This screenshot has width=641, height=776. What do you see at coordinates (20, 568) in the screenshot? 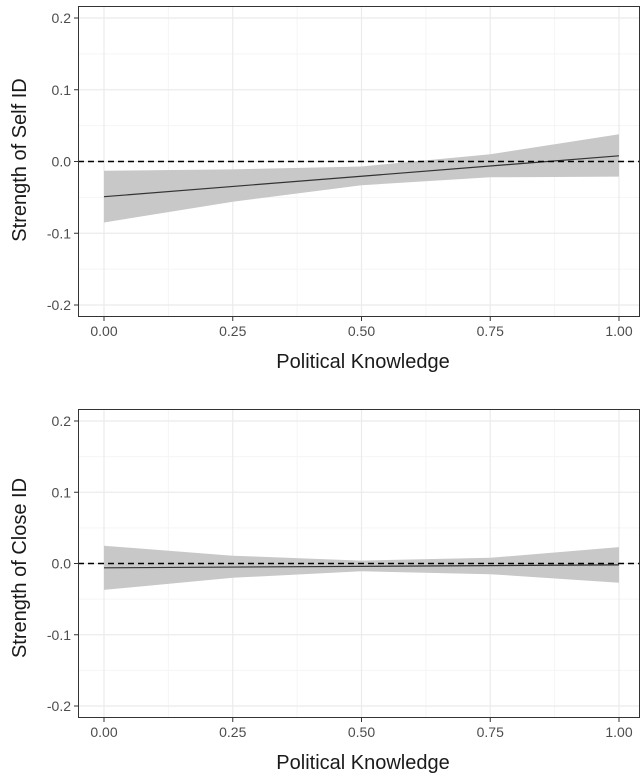
I see `y-axis-title: Strength of Close ID` at bounding box center [20, 568].